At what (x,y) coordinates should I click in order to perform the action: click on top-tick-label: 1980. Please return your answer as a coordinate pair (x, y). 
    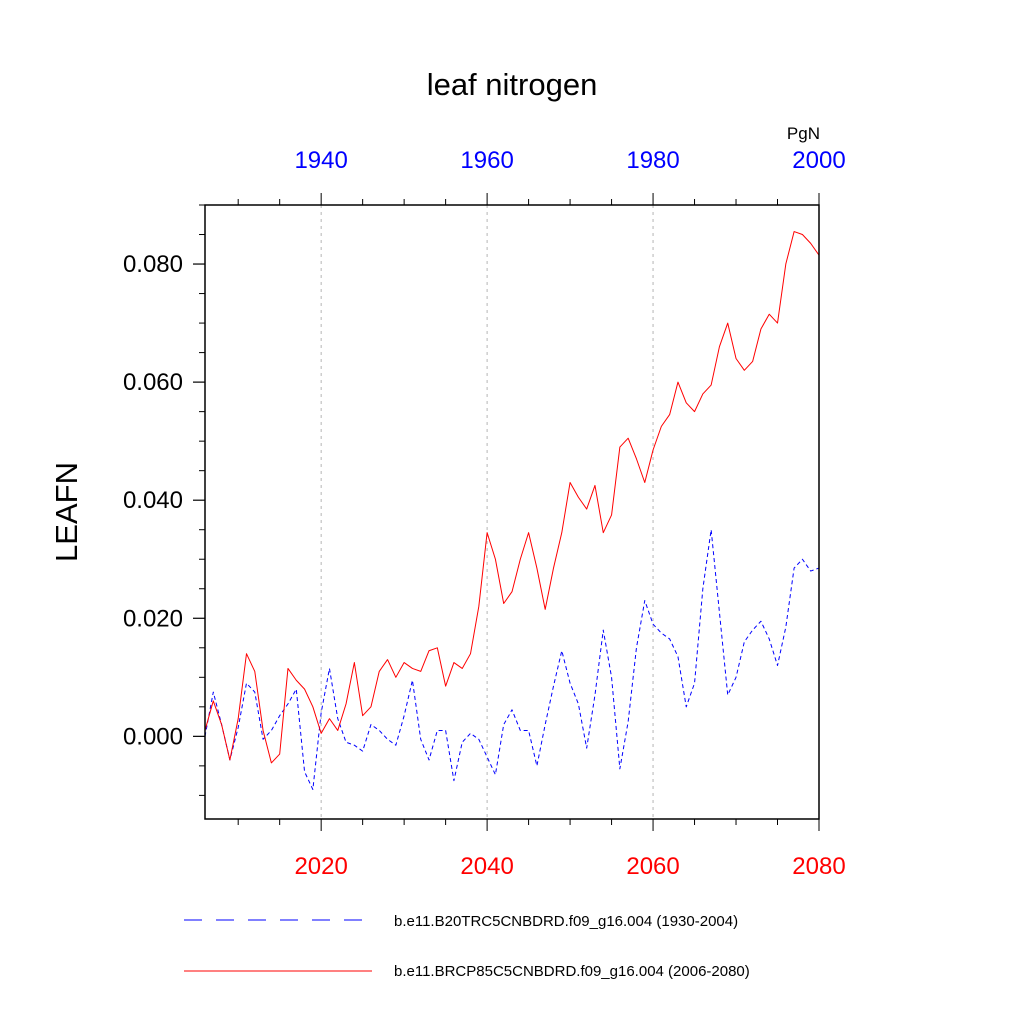
    Looking at the image, I should click on (652, 160).